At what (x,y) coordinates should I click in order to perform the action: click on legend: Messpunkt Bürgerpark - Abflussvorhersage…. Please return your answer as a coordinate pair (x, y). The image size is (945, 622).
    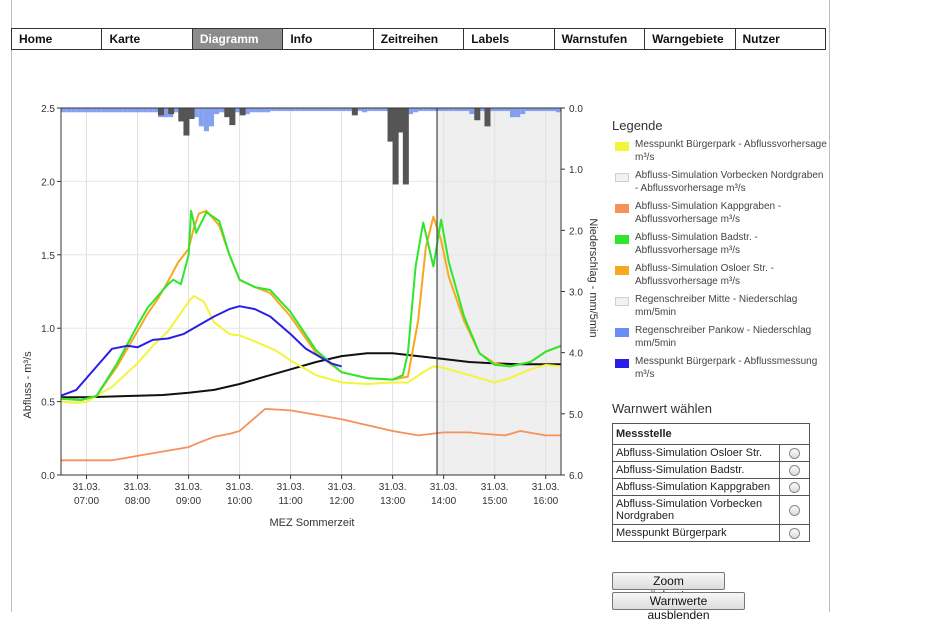
    Looking at the image, I should click on (719, 262).